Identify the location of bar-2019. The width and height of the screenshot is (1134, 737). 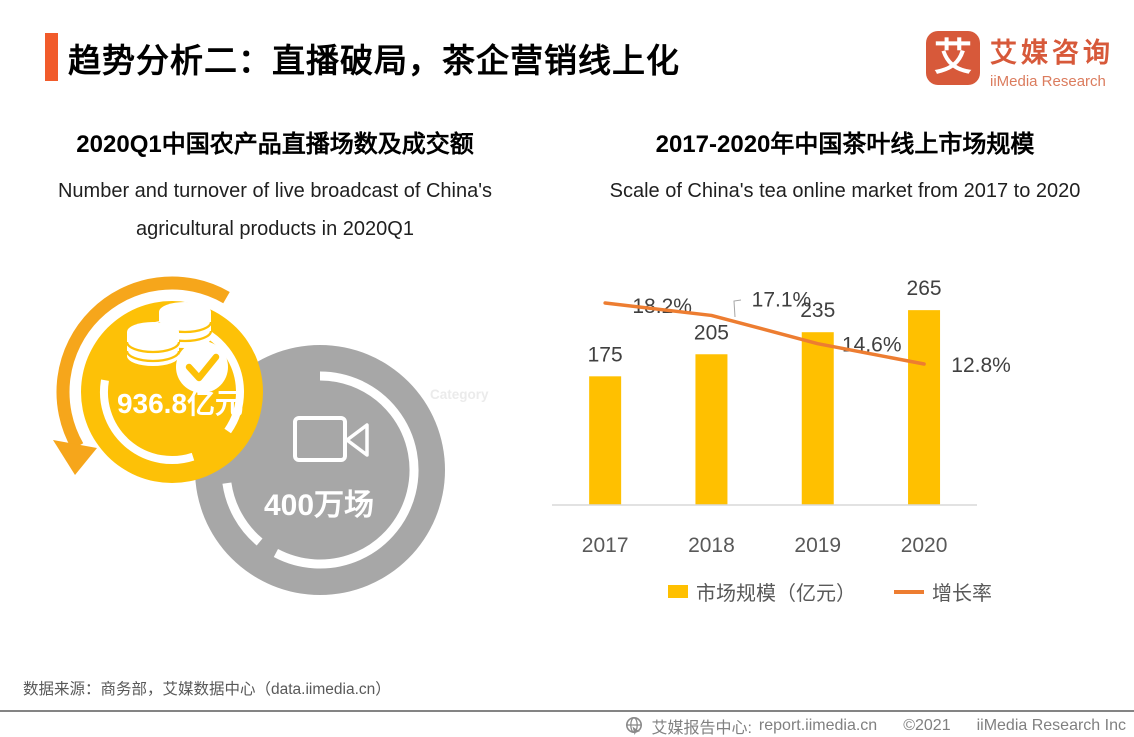
(817, 418).